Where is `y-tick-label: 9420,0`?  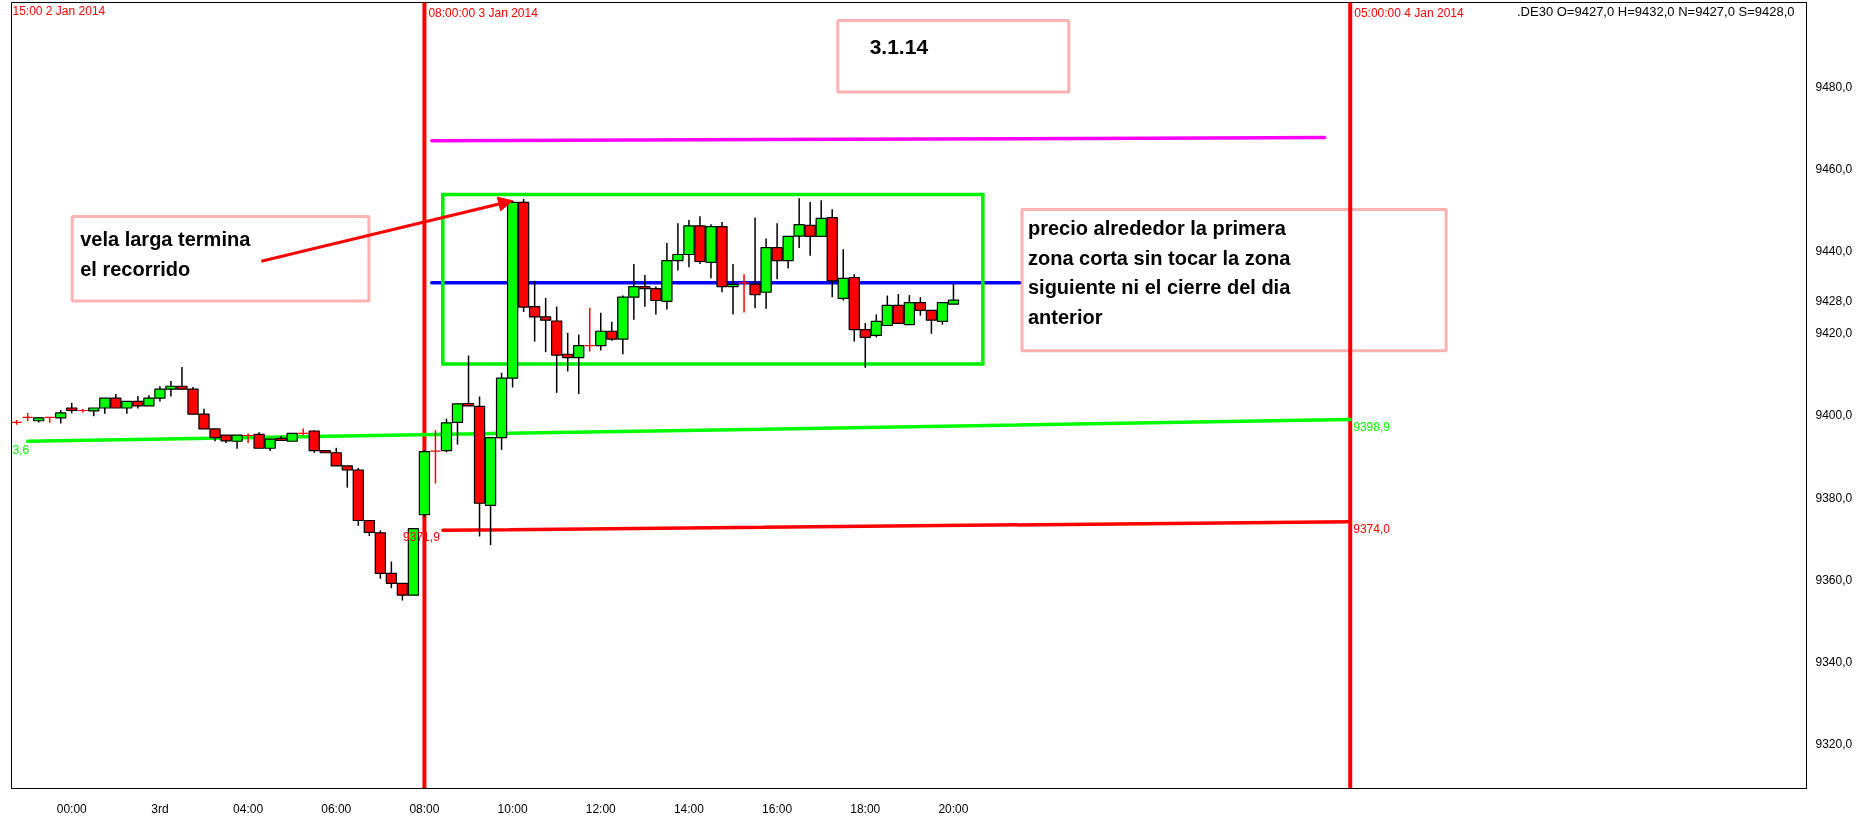
y-tick-label: 9420,0 is located at coordinates (1834, 333).